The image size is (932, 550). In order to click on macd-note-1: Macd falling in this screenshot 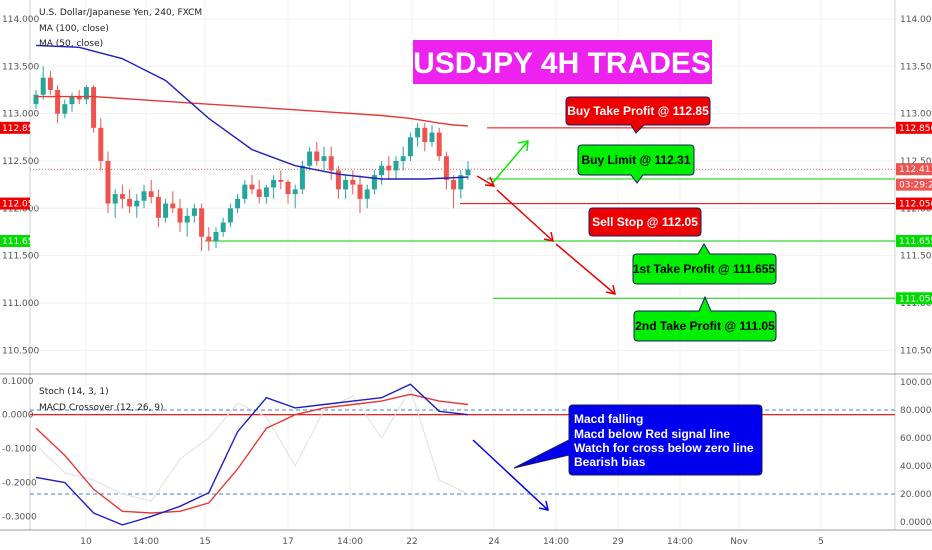, I will do `click(608, 419)`.